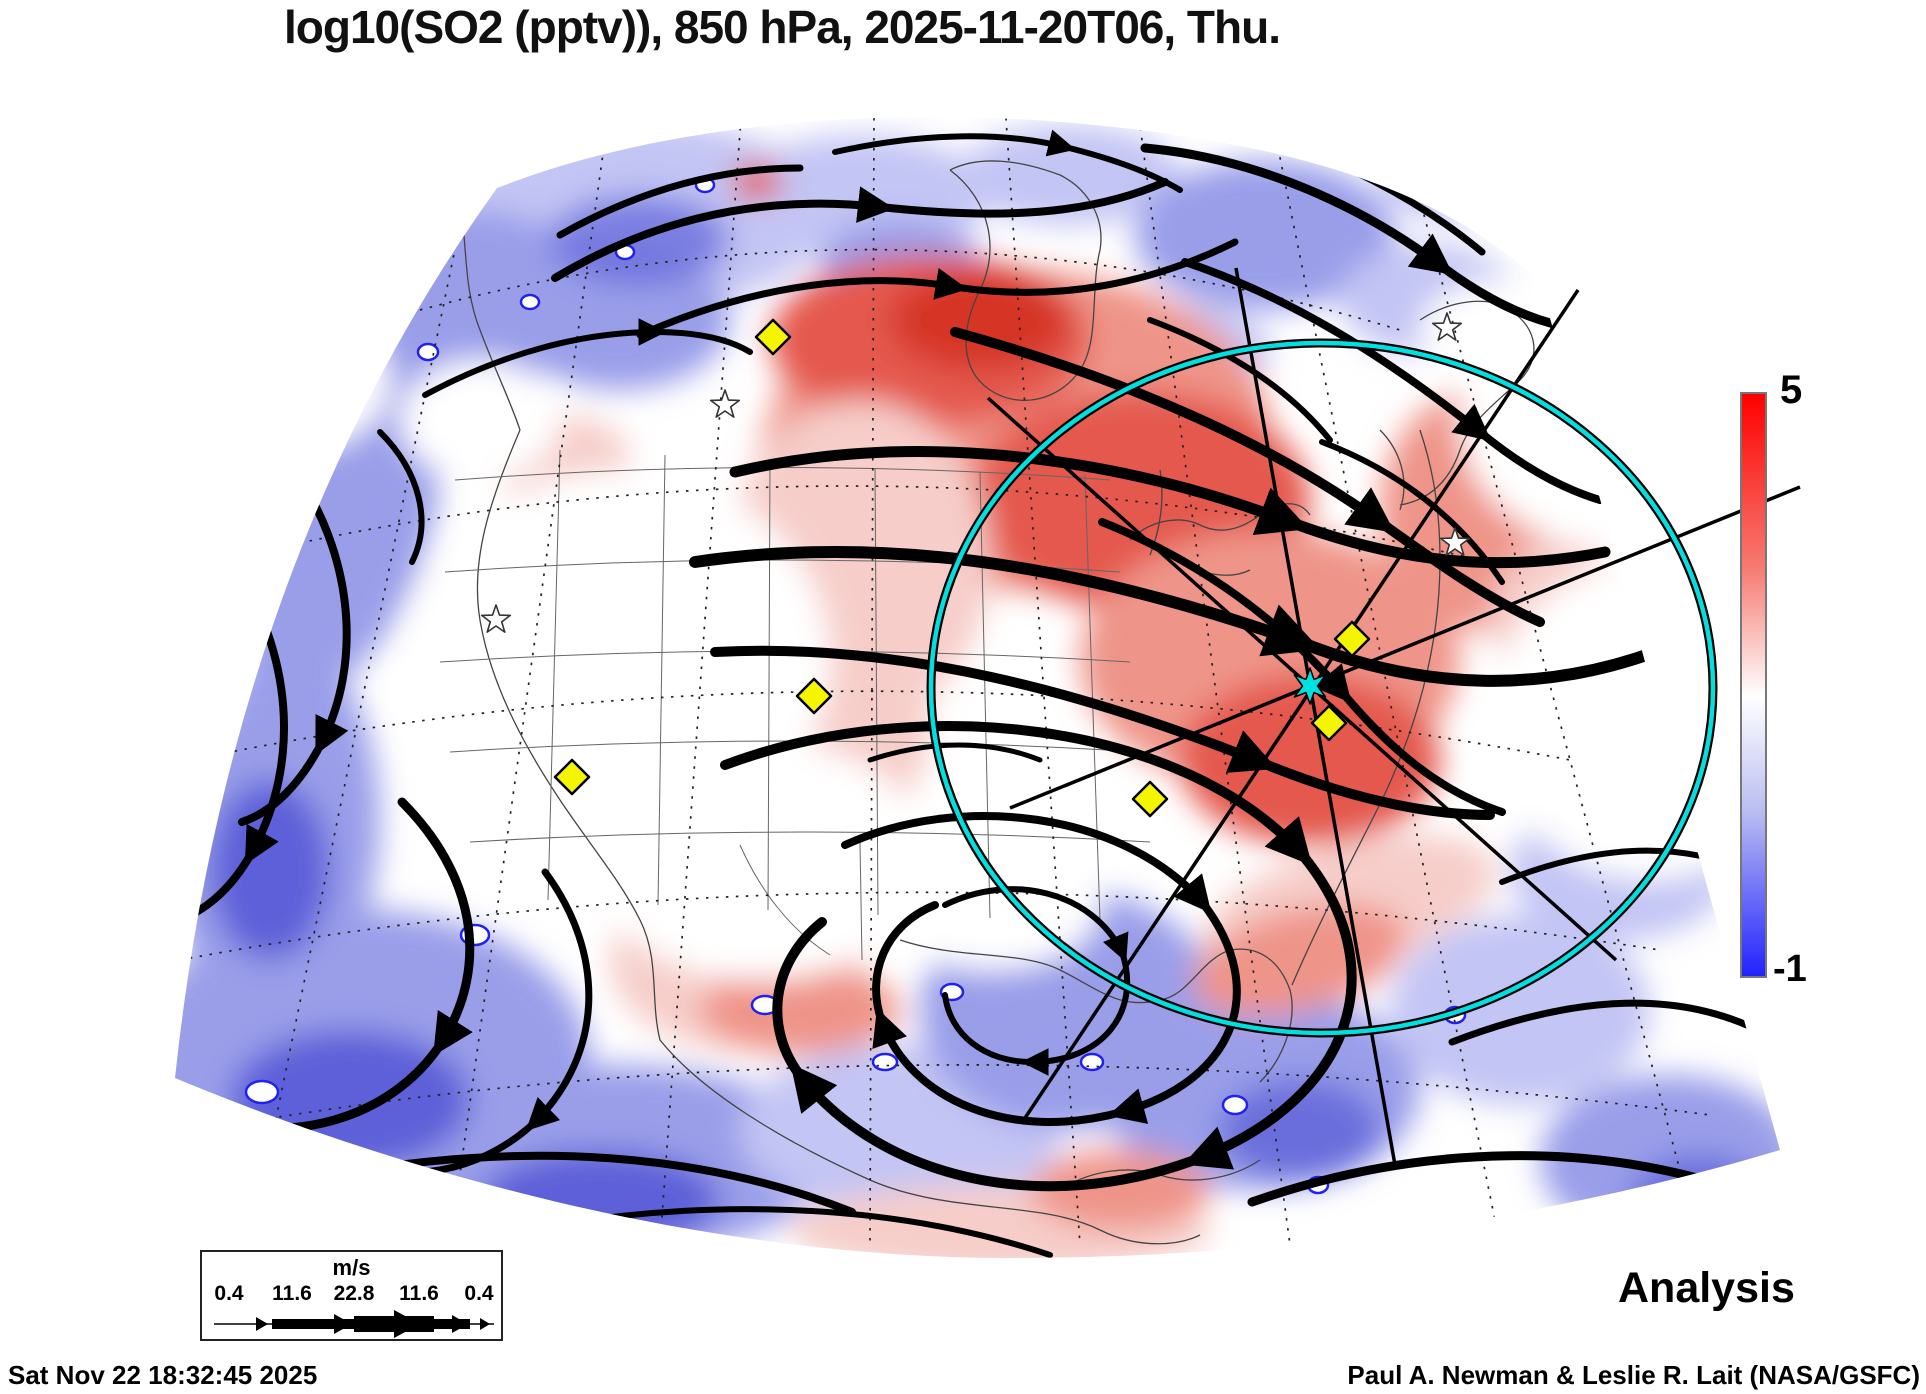 This screenshot has width=1926, height=1394. I want to click on center-star-marker, so click(1310, 686).